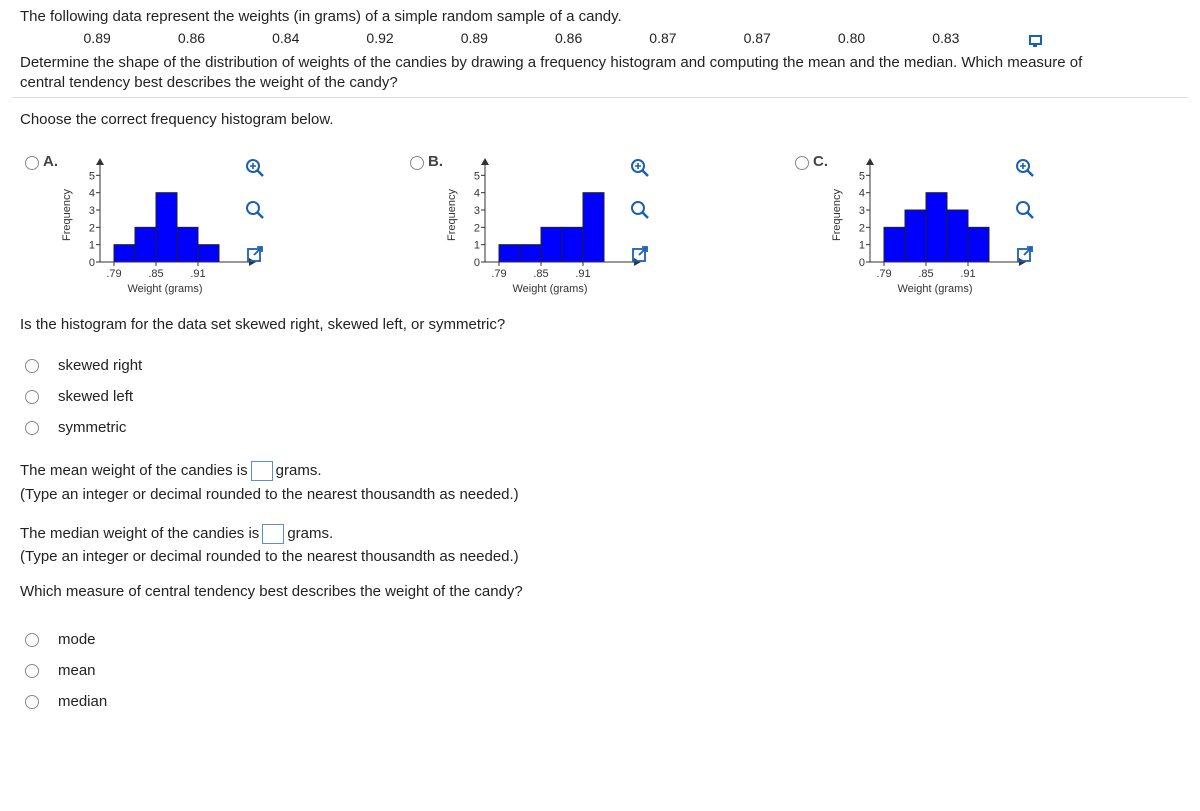 This screenshot has height=811, width=1200. I want to click on choice: skewed right, so click(100, 365).